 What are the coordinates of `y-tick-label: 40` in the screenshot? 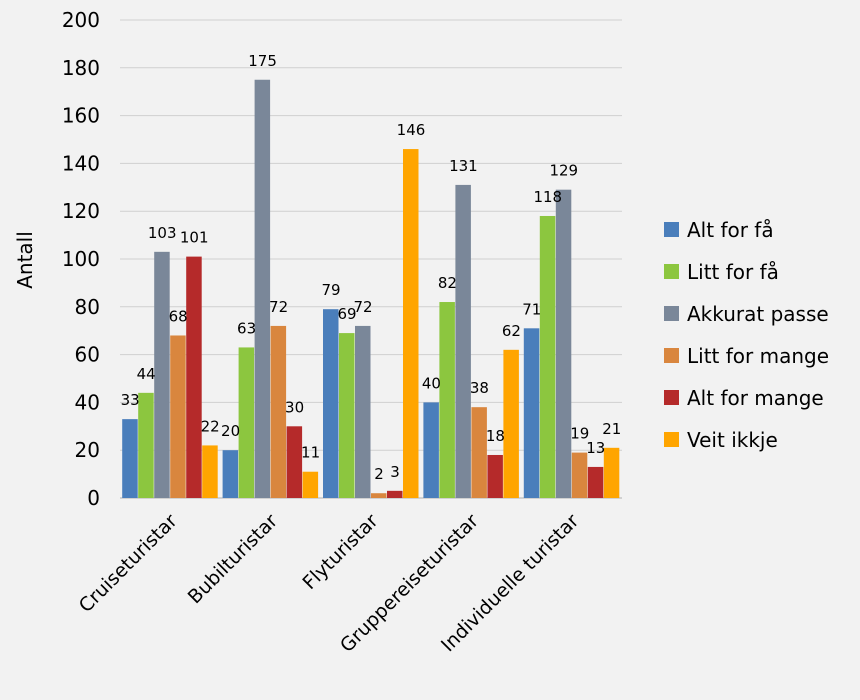 It's located at (87, 402).